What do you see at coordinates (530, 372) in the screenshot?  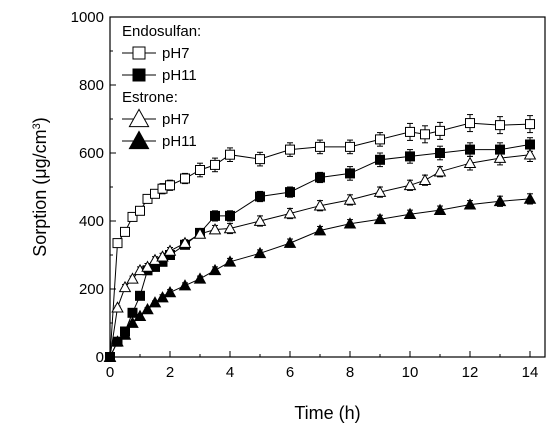 I see `x-tick-label: 14` at bounding box center [530, 372].